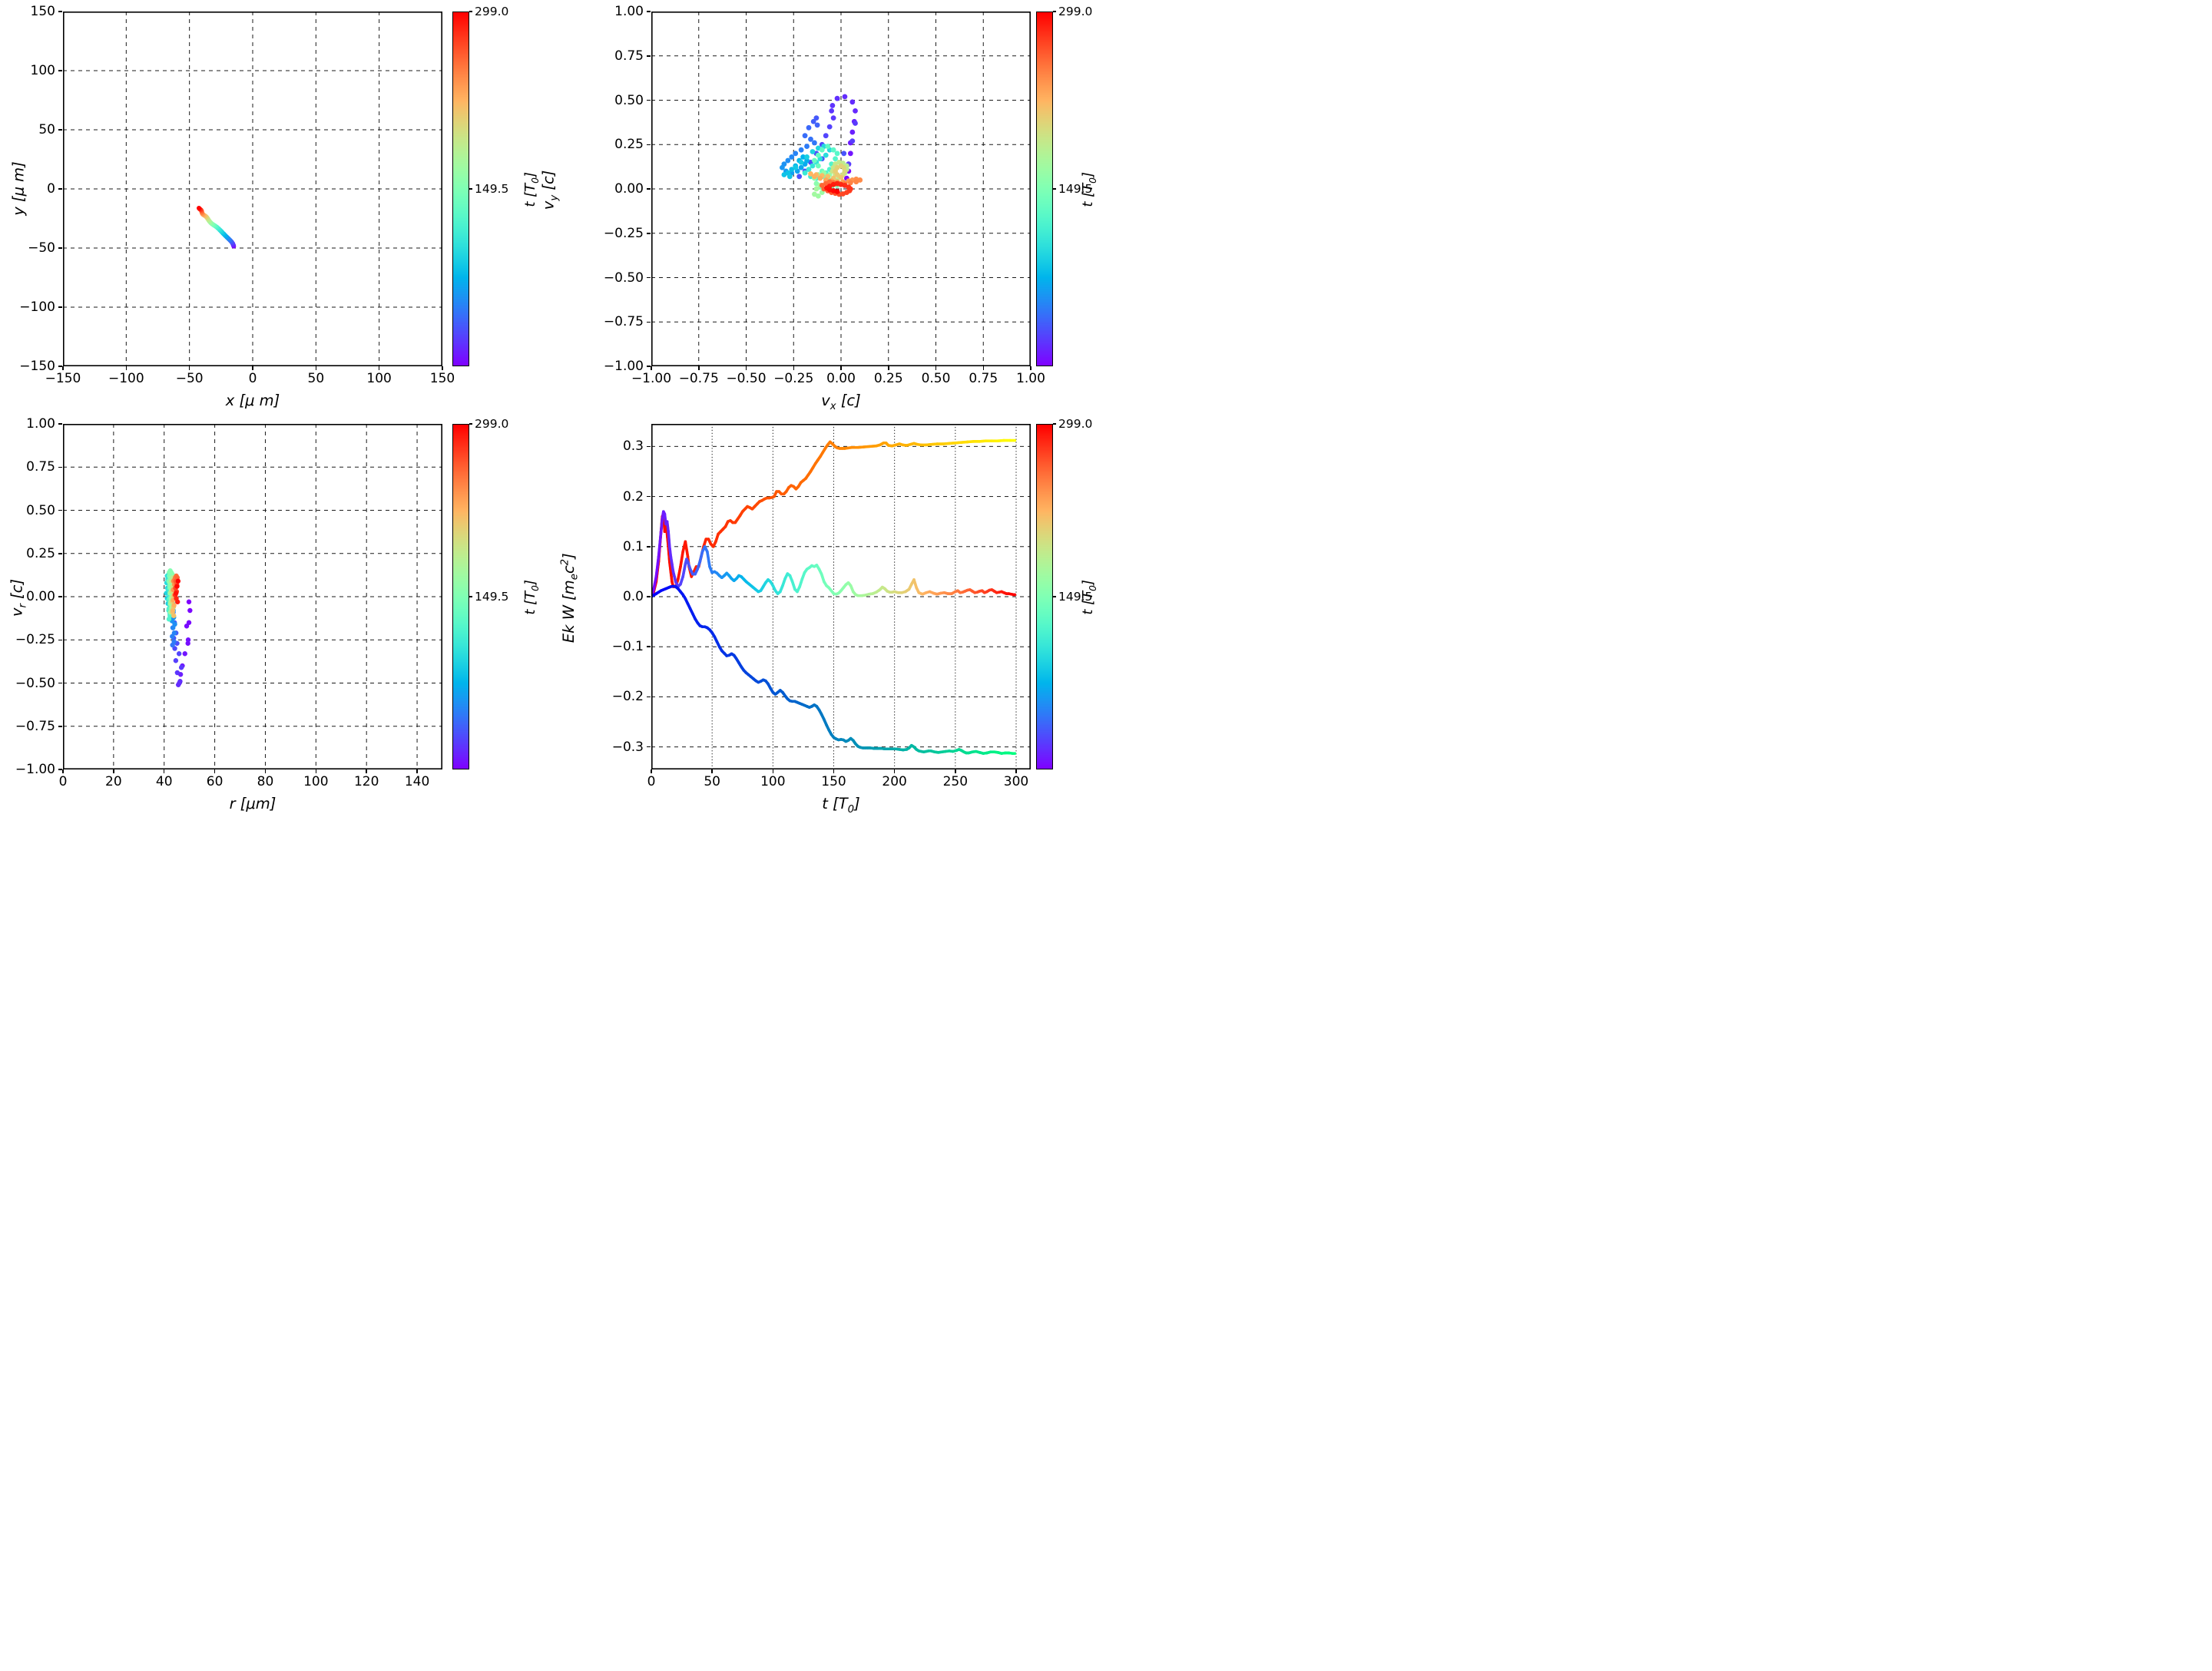 Image resolution: width=2212 pixels, height=1671 pixels. What do you see at coordinates (40, 553) in the screenshot?
I see `rvr-ytick-label: 0.25` at bounding box center [40, 553].